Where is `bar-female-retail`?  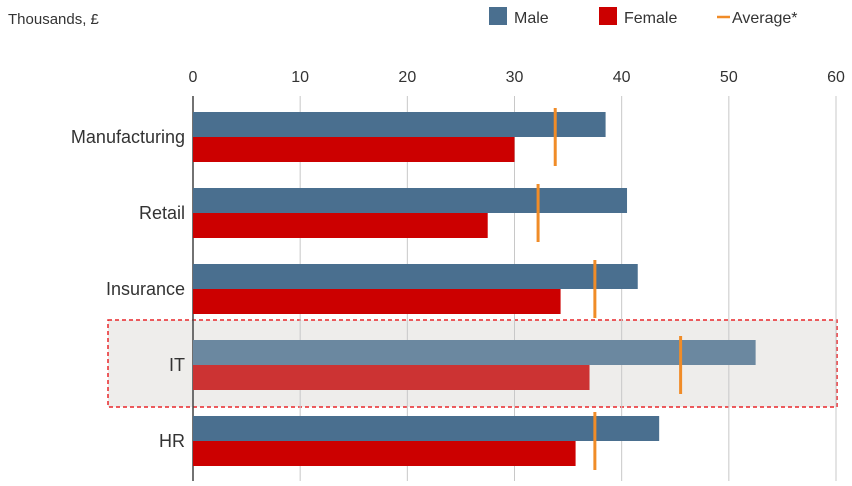 bar-female-retail is located at coordinates (340, 225).